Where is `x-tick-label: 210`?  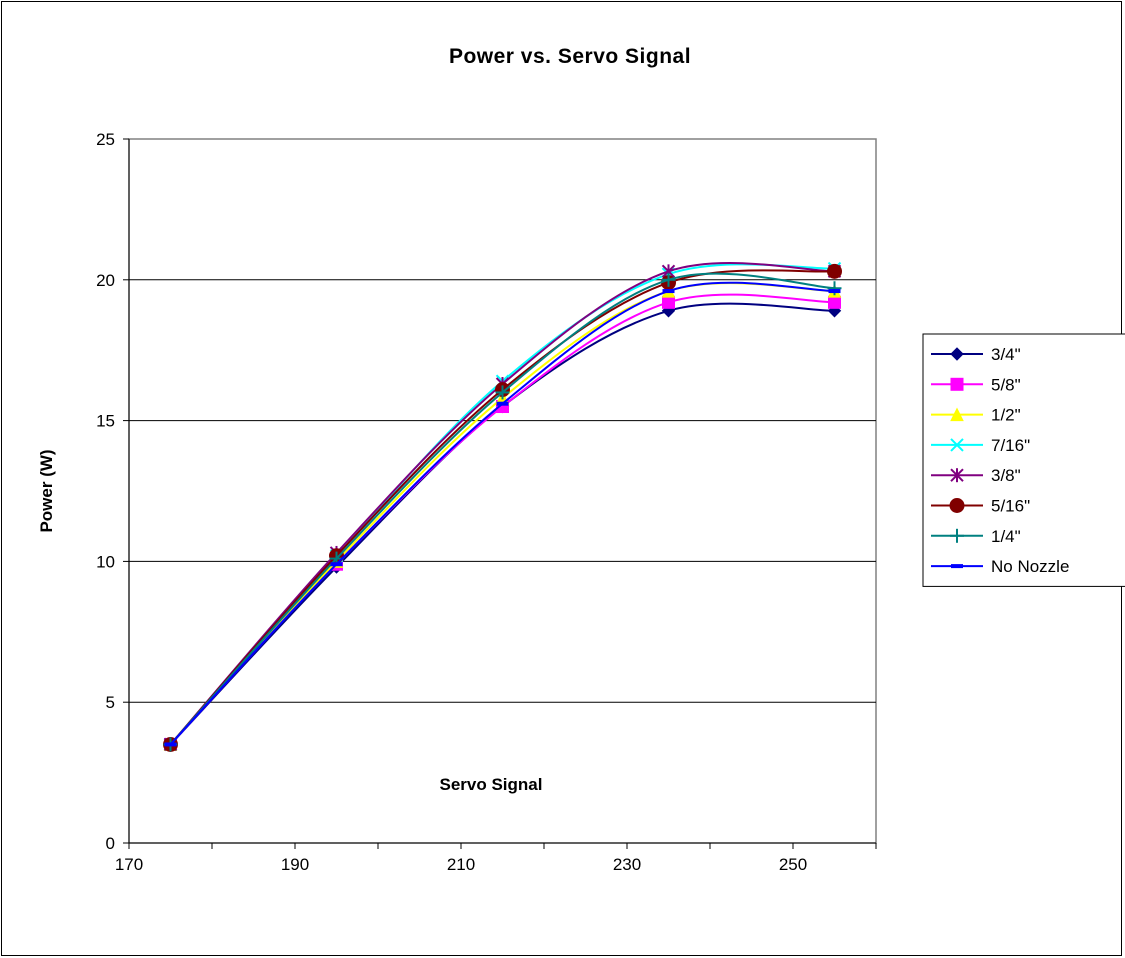 x-tick-label: 210 is located at coordinates (461, 864).